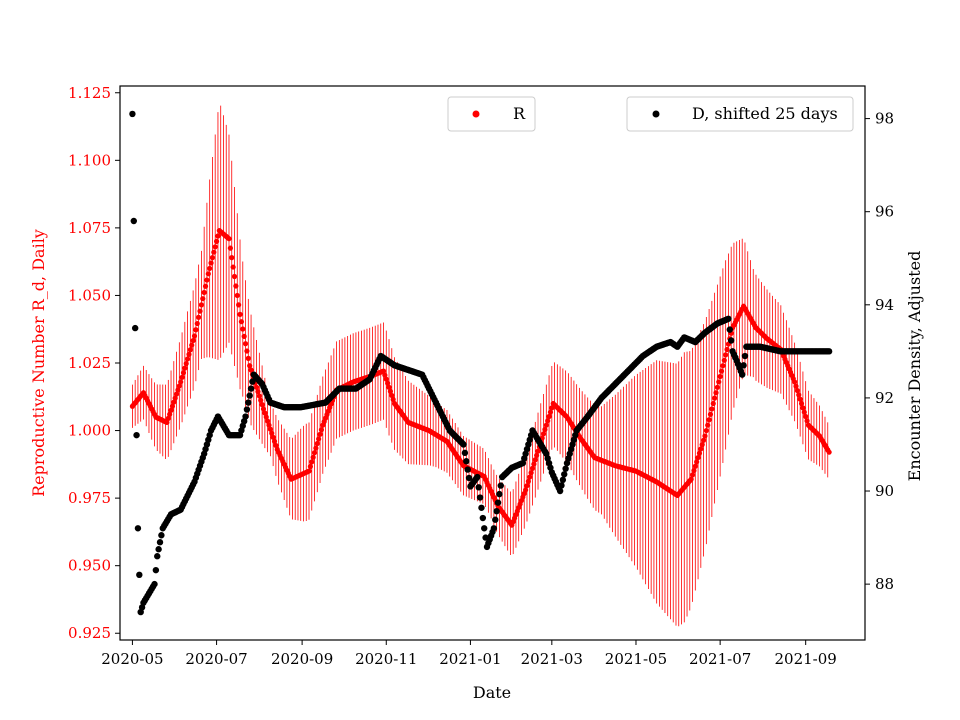  Describe the element at coordinates (656, 114) in the screenshot. I see `legend-d-marker` at that location.